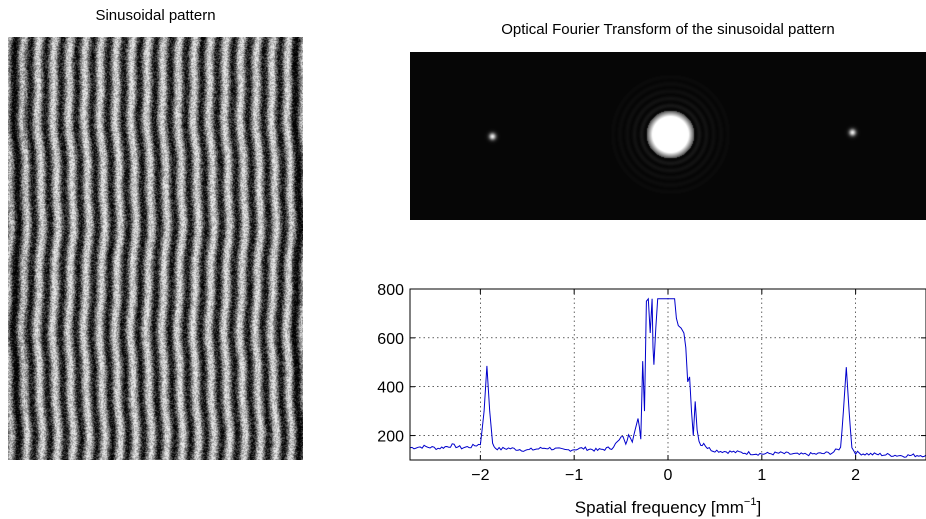 Image resolution: width=926 pixels, height=519 pixels. What do you see at coordinates (390, 437) in the screenshot?
I see `y-tick-label: 200` at bounding box center [390, 437].